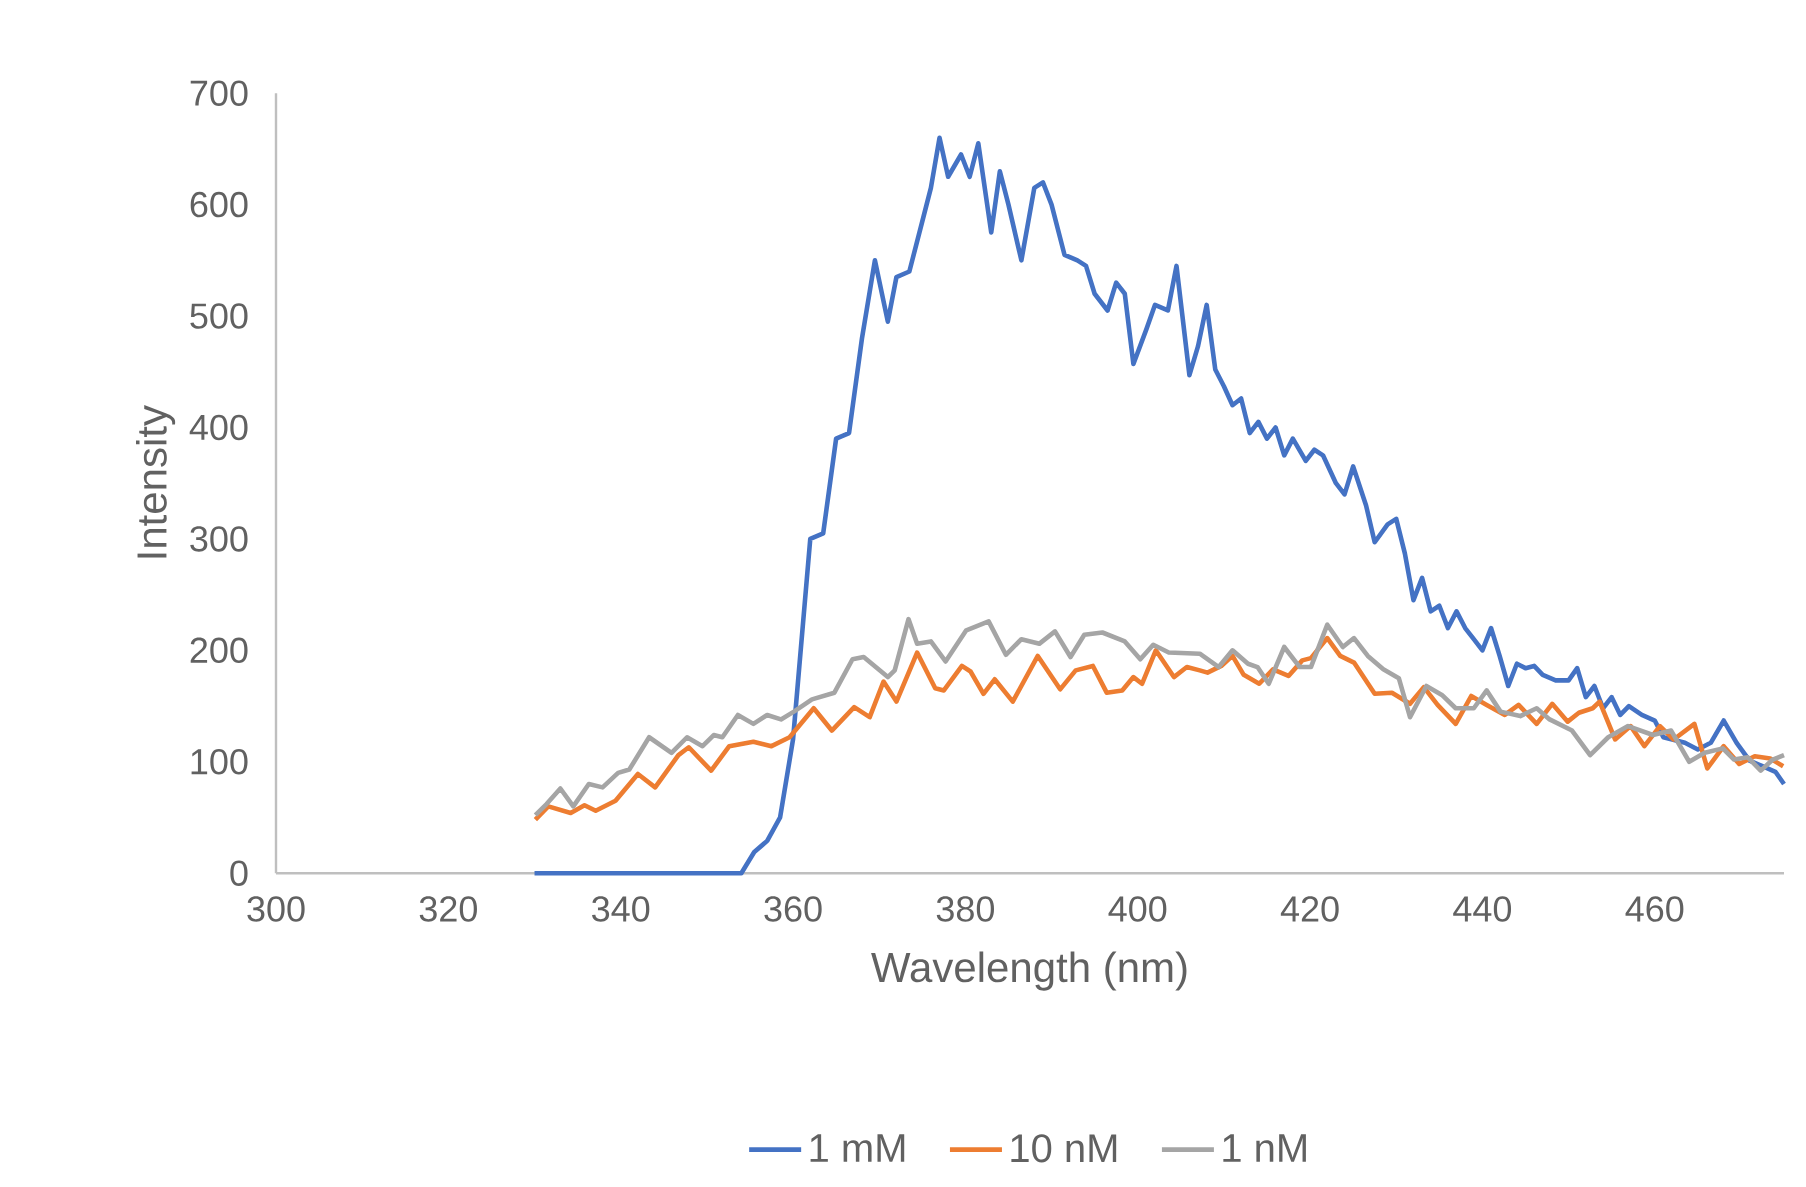 This screenshot has width=1806, height=1187. What do you see at coordinates (276, 909) in the screenshot?
I see `x-tick-label: 300` at bounding box center [276, 909].